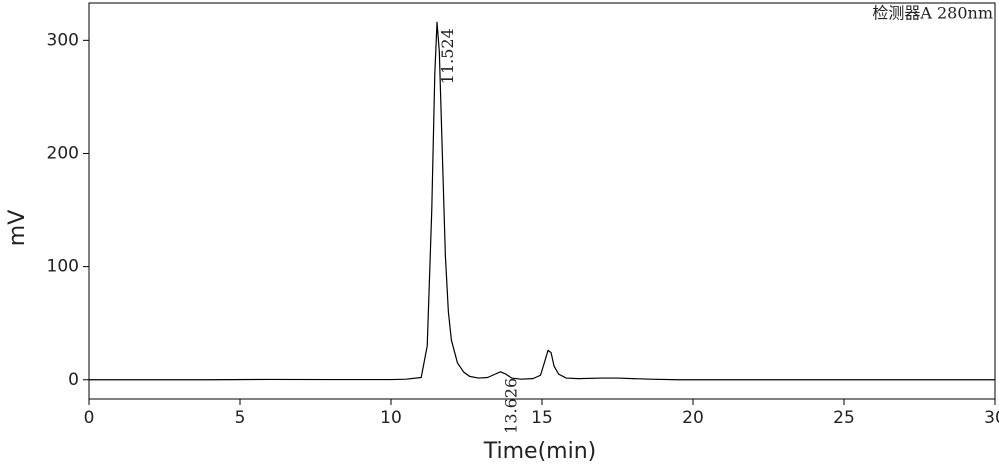 The image size is (999, 467). I want to click on x-tick-label: 25, so click(844, 418).